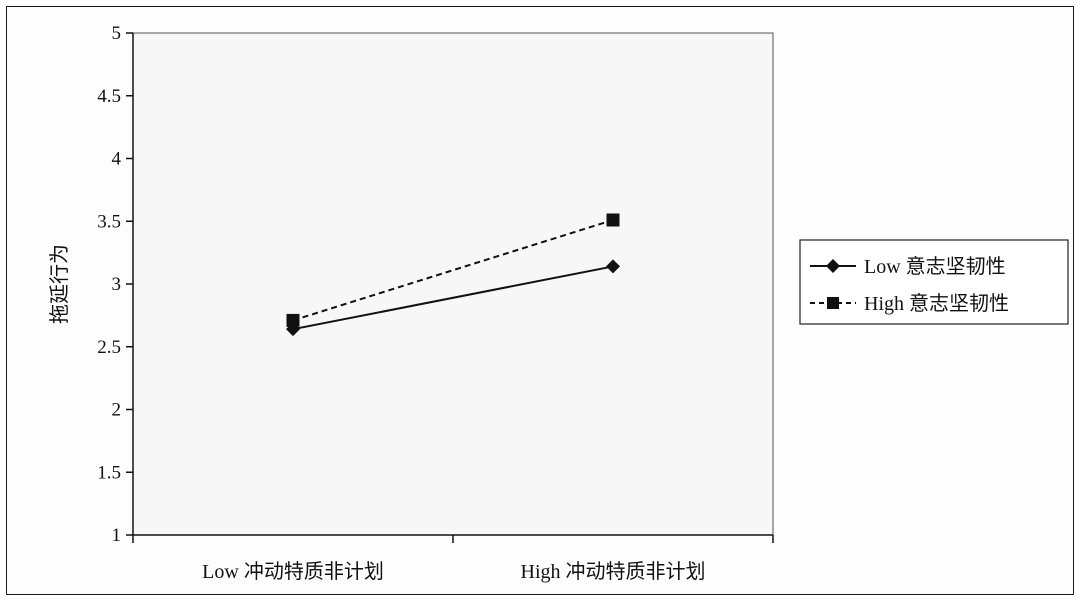  I want to click on y-tick-label: 5, so click(117, 33).